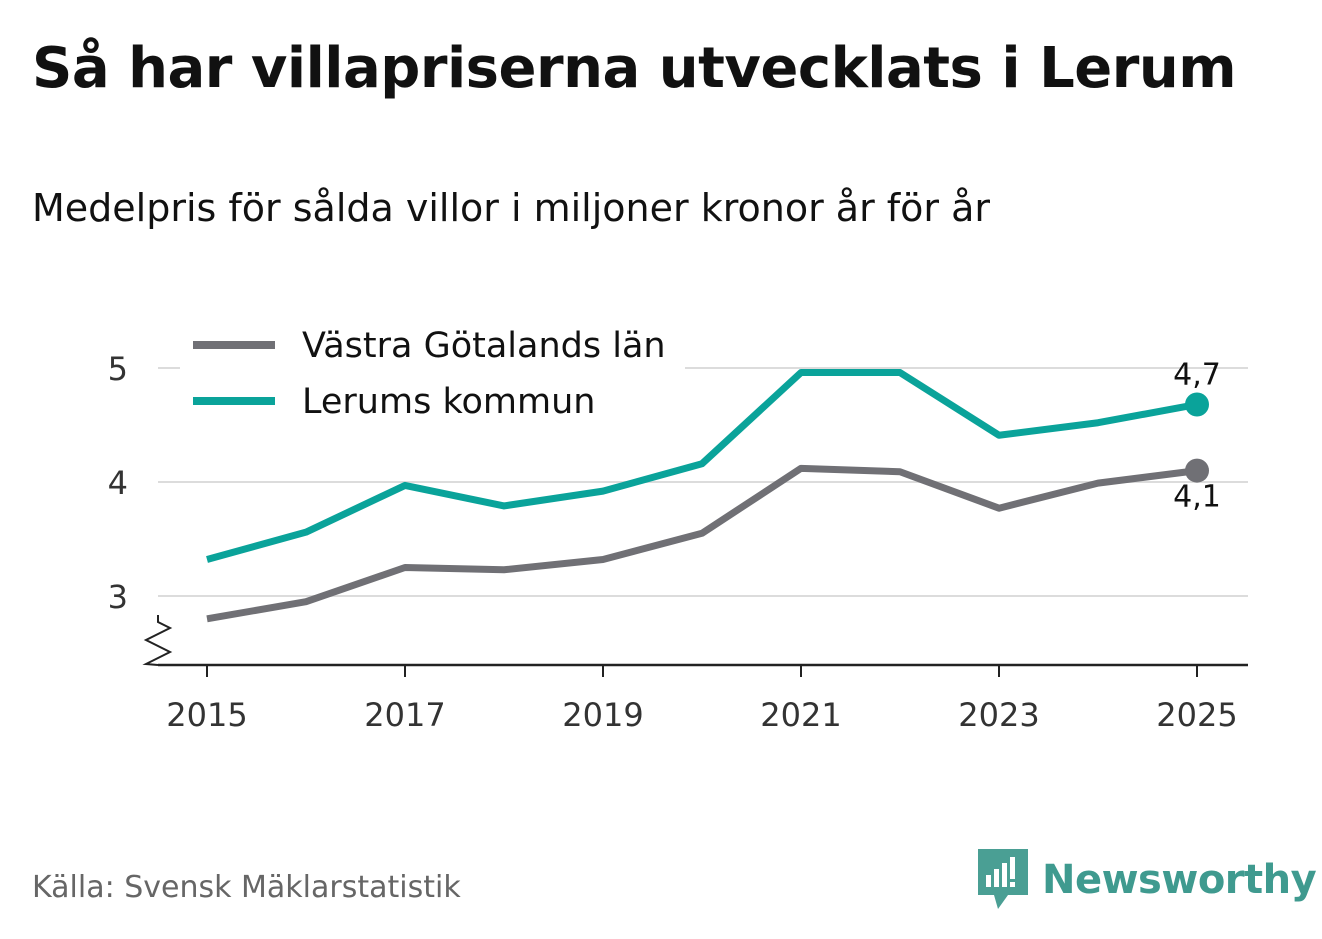 The width and height of the screenshot is (1322, 939). I want to click on x-tick-label: 2023, so click(998, 715).